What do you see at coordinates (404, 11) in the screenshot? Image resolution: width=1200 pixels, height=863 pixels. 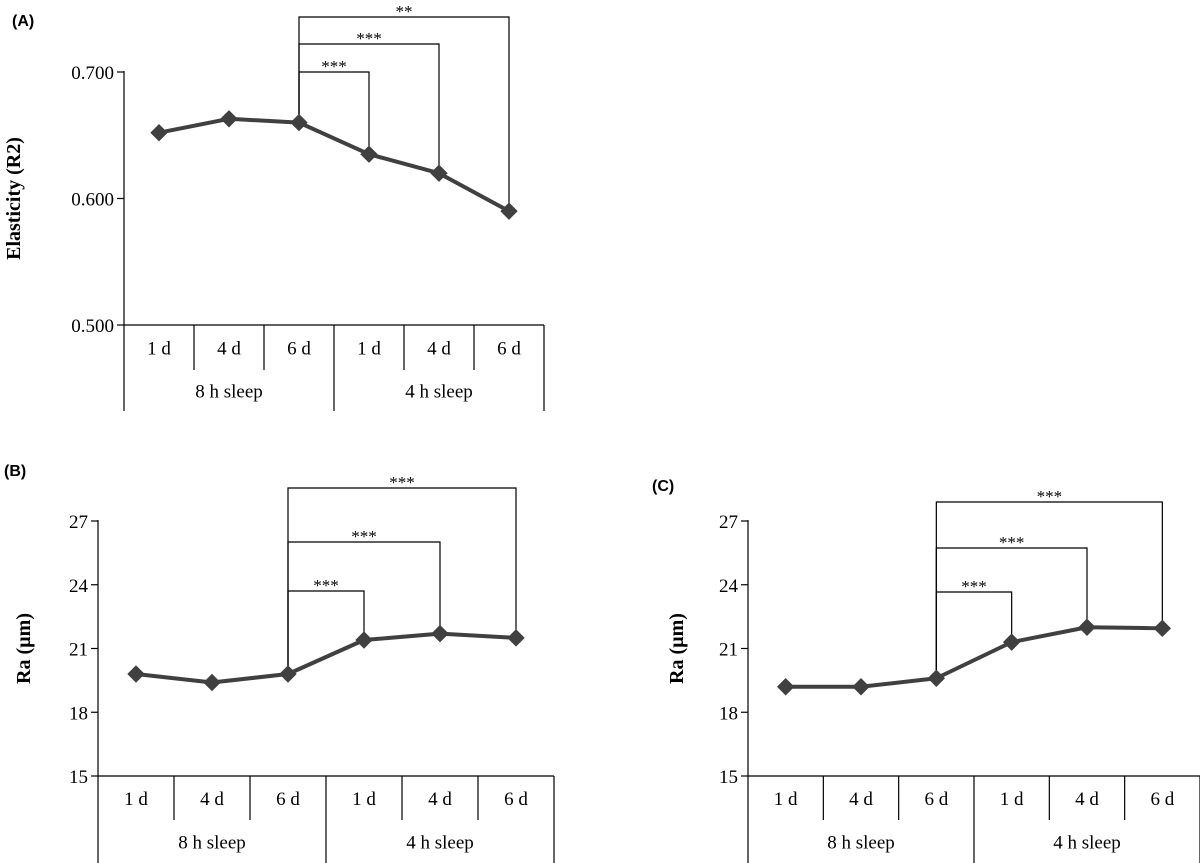 I see `significance-label: **` at bounding box center [404, 11].